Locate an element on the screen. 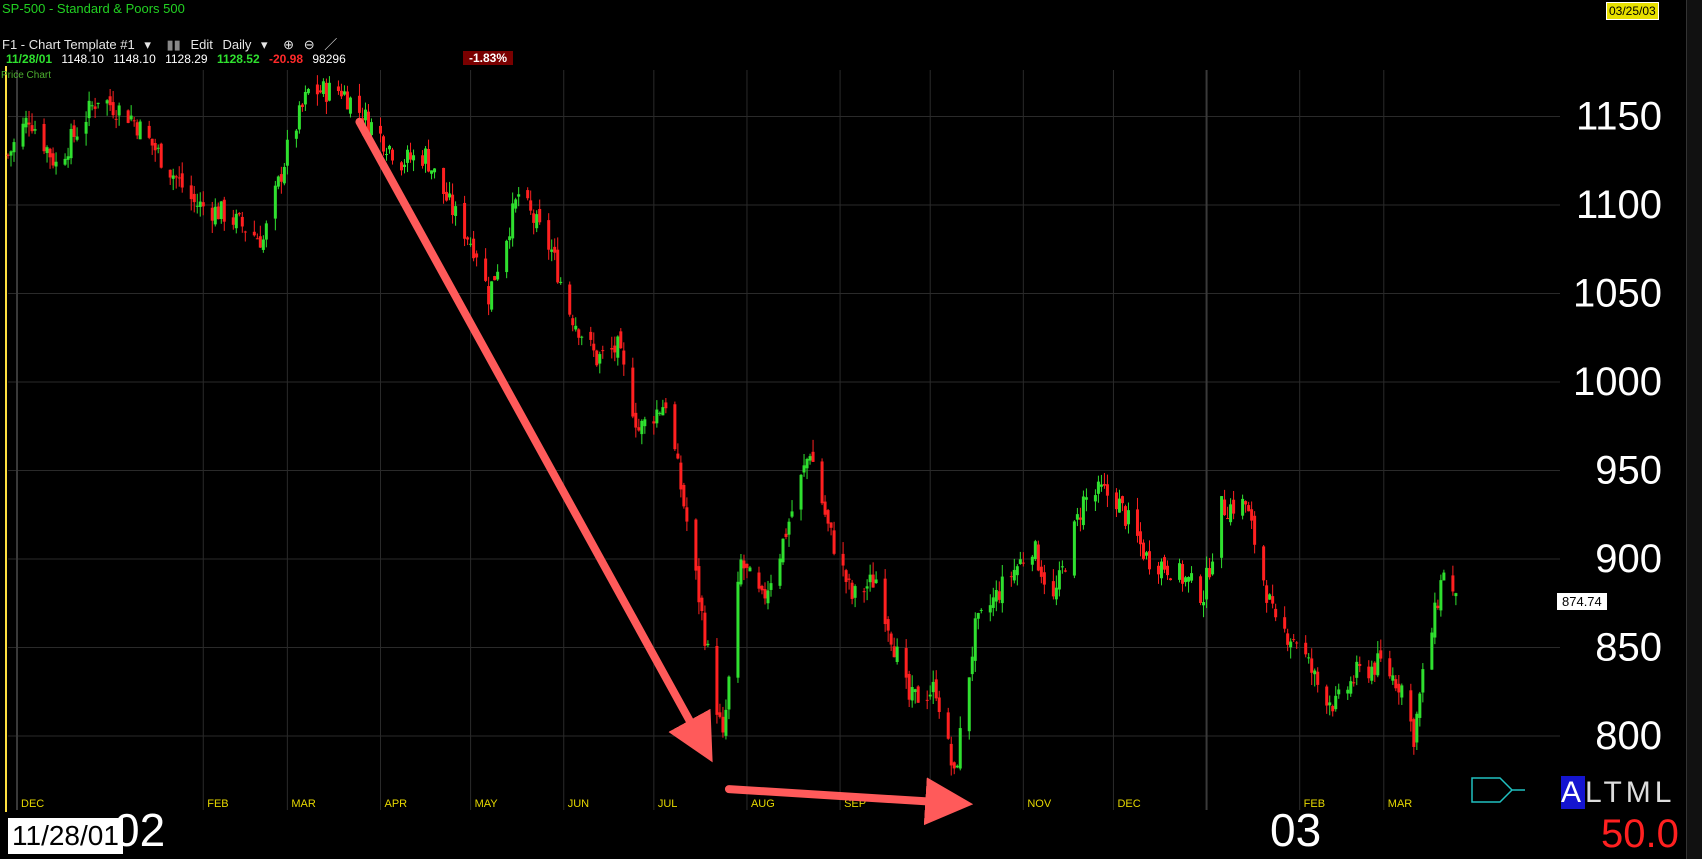 This screenshot has width=1702, height=859. template-dropdown: F1 - Chart Template #1 ▾ is located at coordinates (79, 44).